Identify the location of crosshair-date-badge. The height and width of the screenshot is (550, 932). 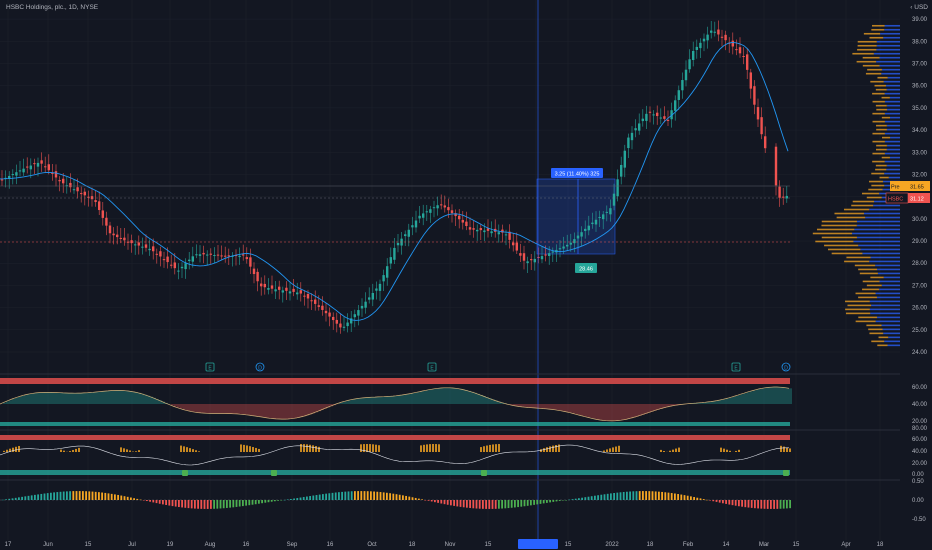
(538, 544).